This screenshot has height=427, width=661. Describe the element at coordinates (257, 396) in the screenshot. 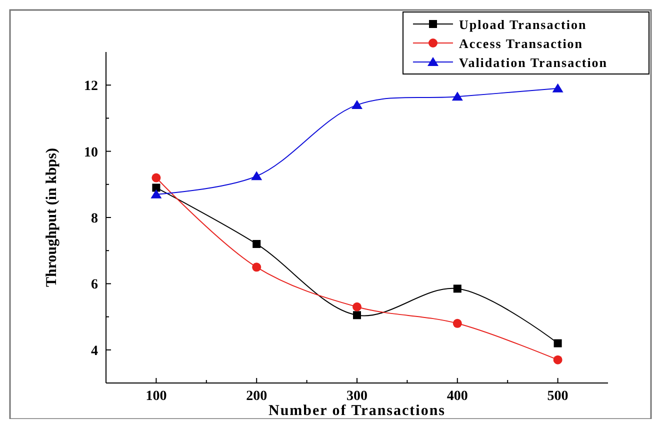

I see `x-tick-label: 200` at that location.